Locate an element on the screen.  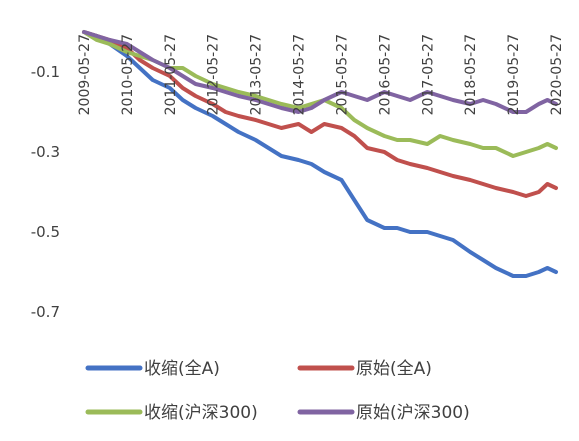
legend-item-3: 原始(沪深300) is located at coordinates (383, 413).